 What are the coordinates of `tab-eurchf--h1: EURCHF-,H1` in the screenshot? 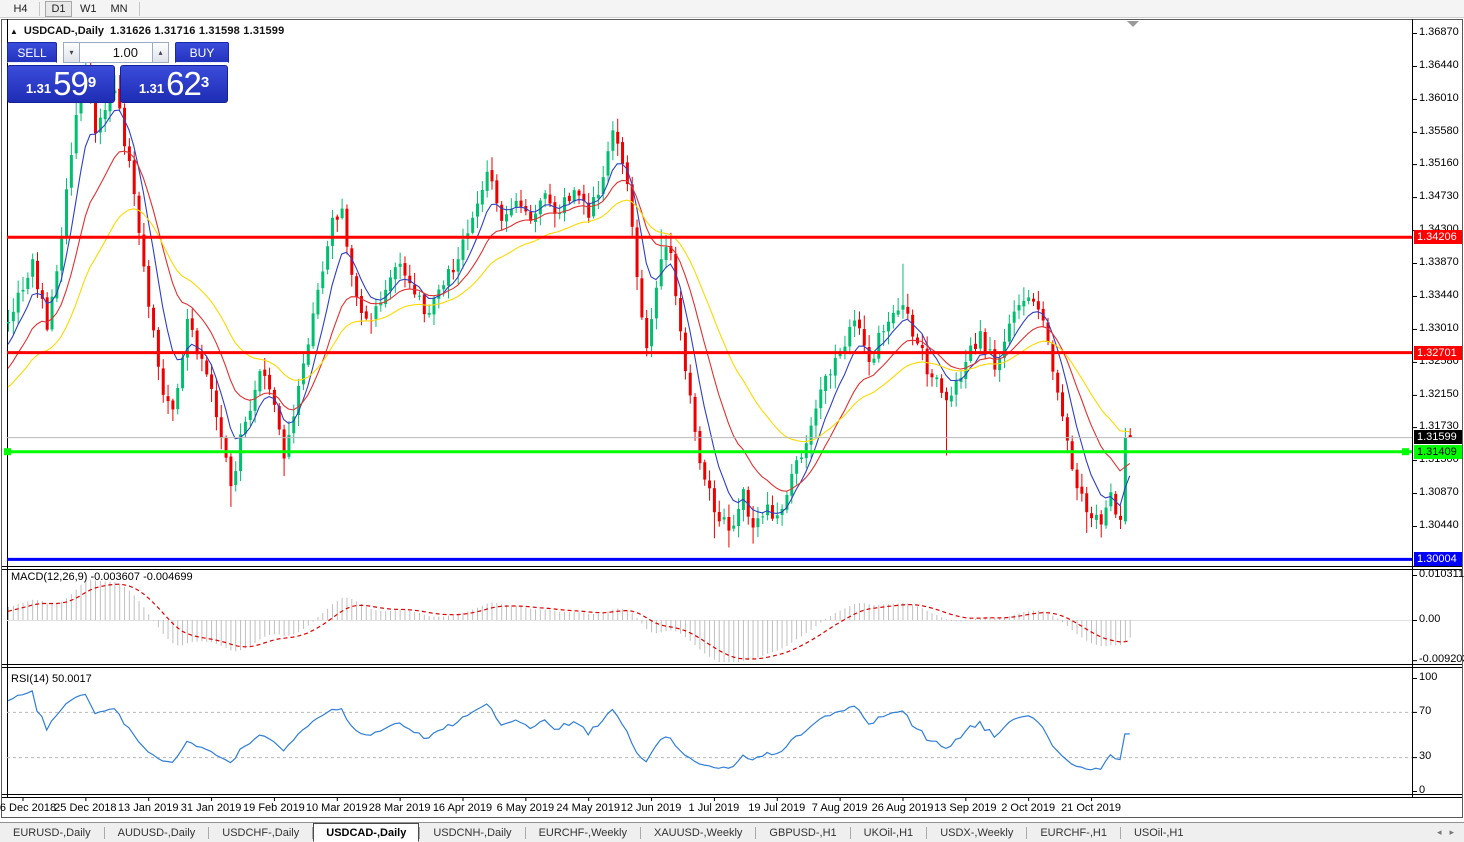 It's located at (1073, 832).